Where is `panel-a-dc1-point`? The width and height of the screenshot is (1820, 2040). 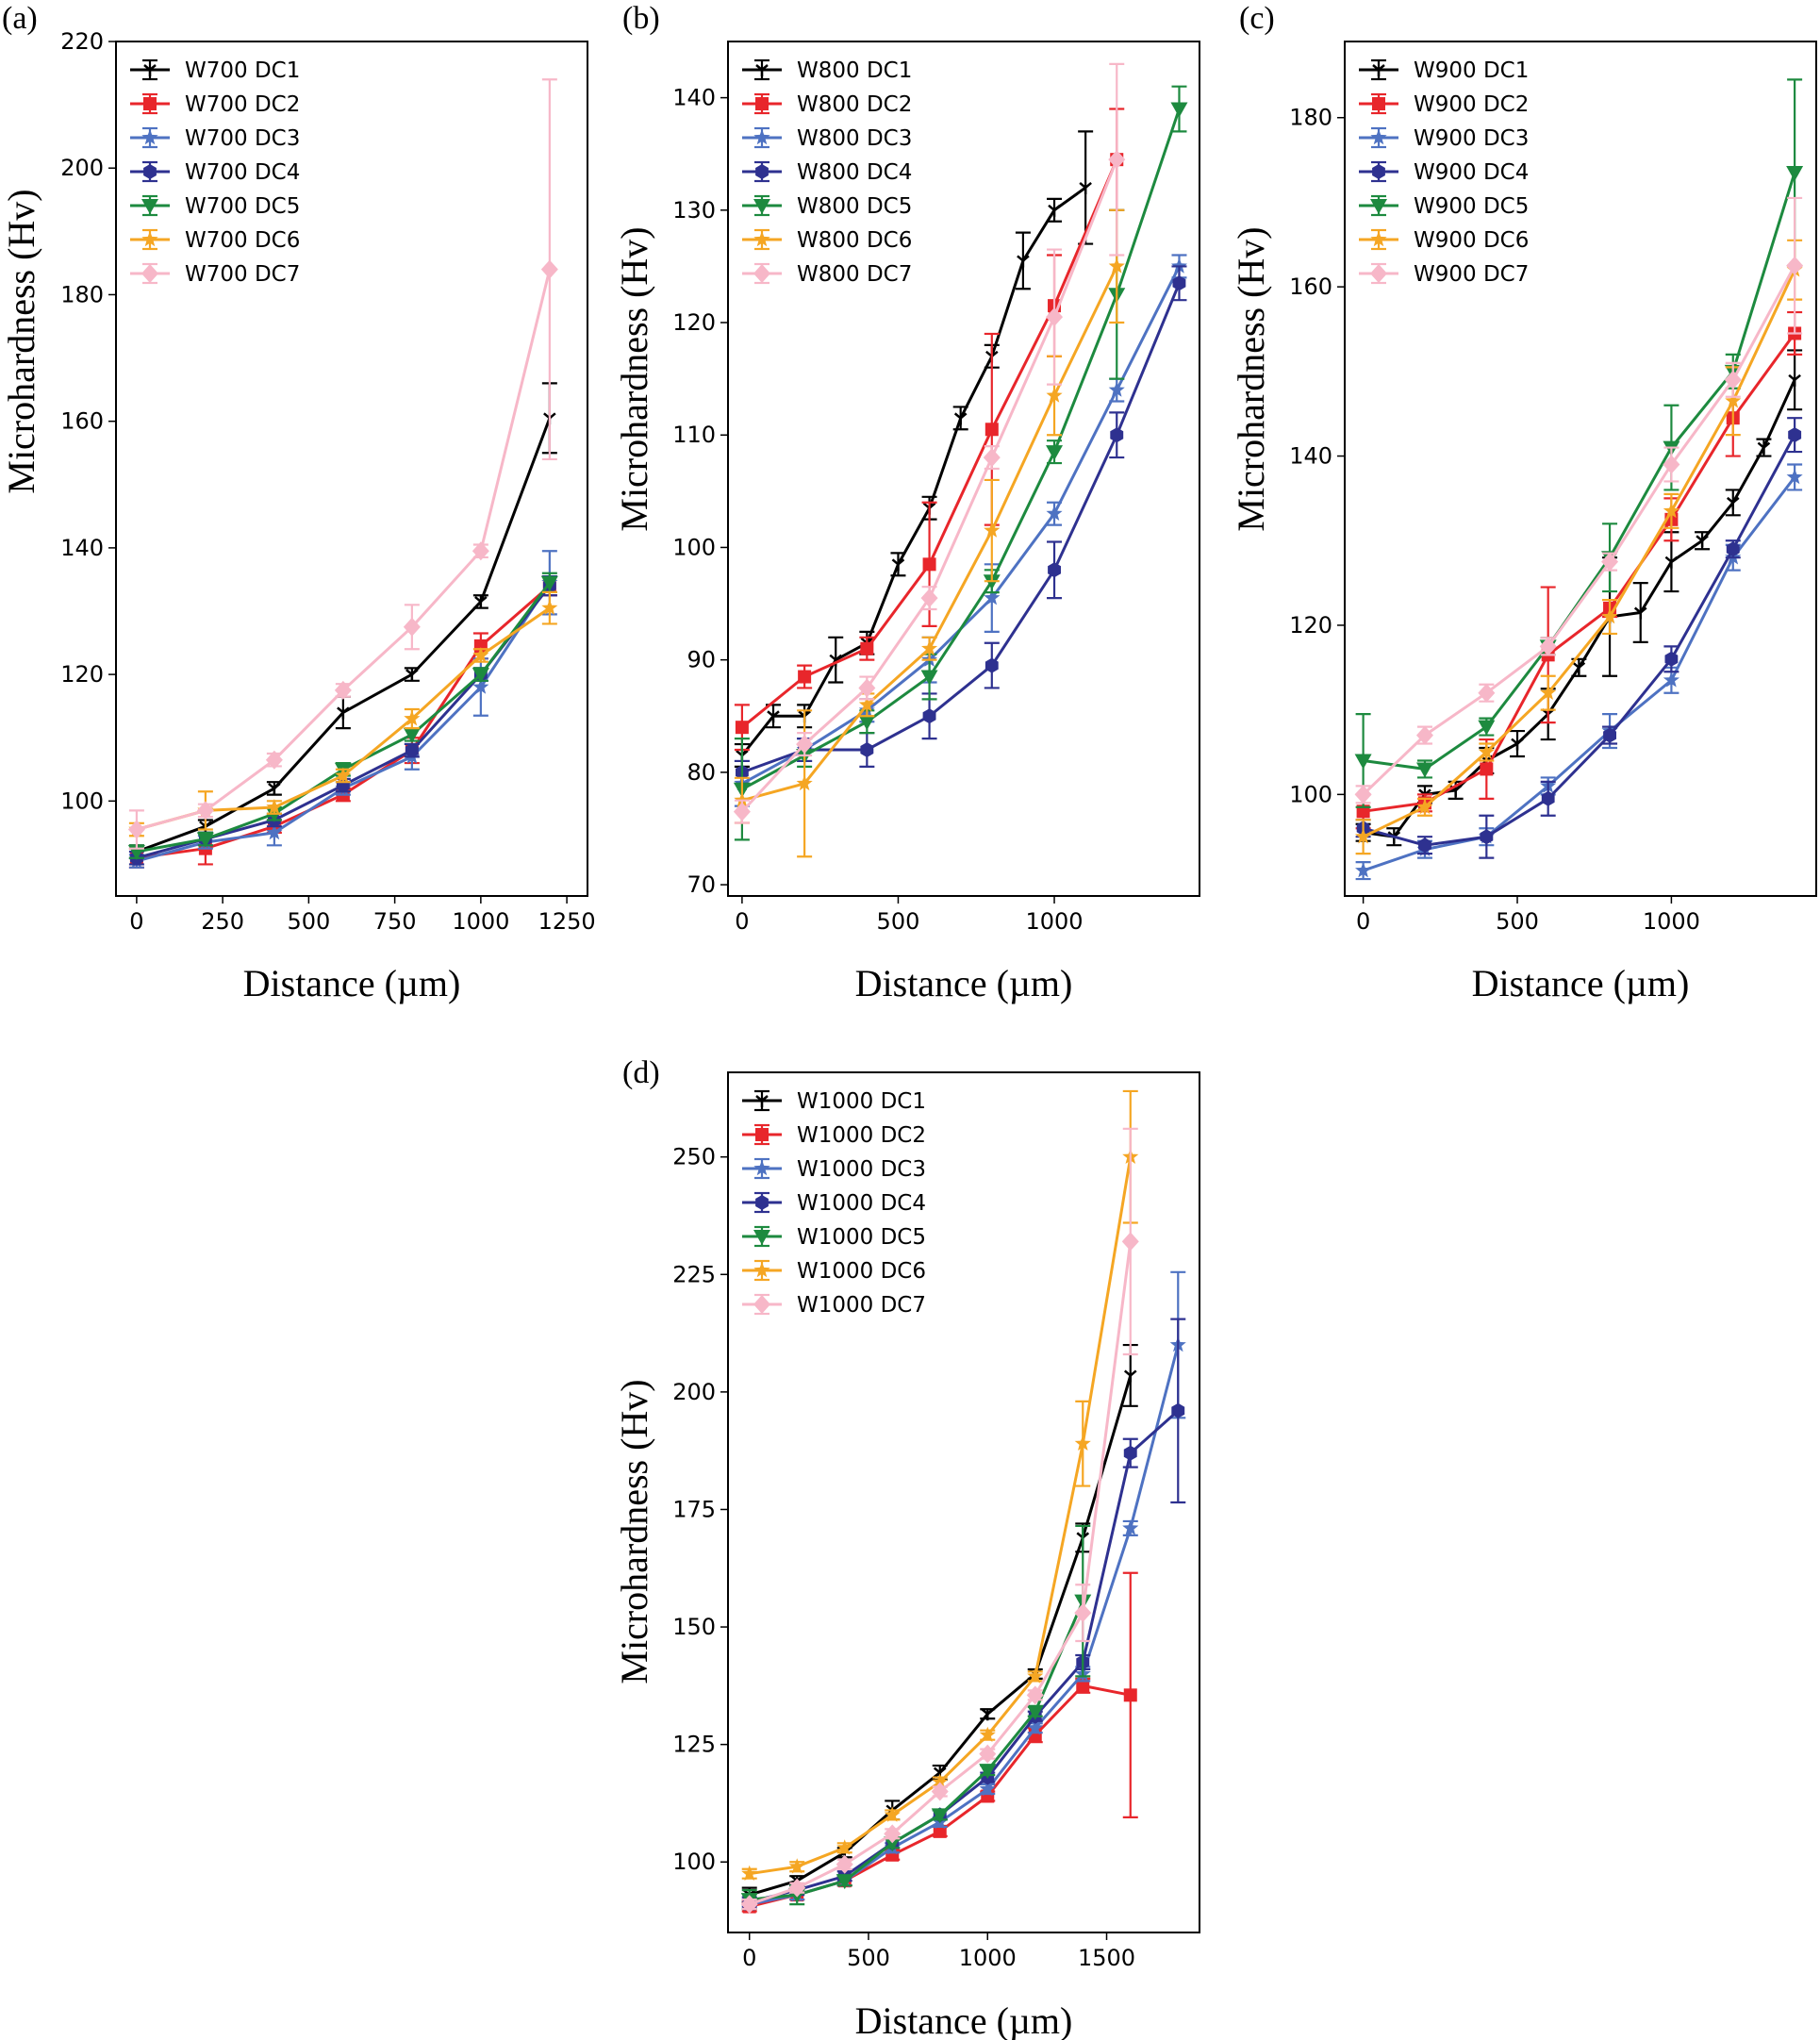 panel-a-dc1-point is located at coordinates (481, 601).